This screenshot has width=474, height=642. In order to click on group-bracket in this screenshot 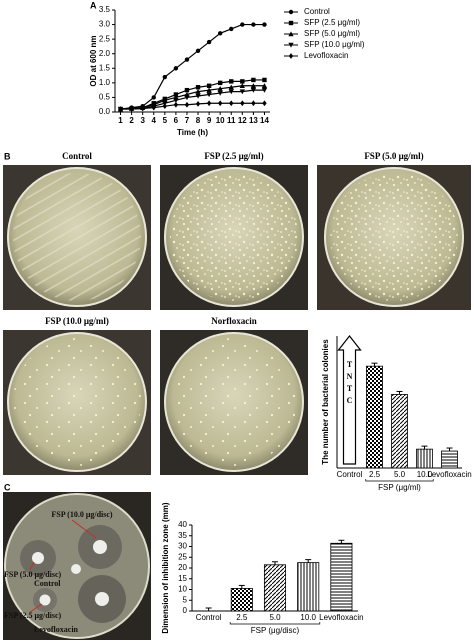, I will do `click(275, 623)`.